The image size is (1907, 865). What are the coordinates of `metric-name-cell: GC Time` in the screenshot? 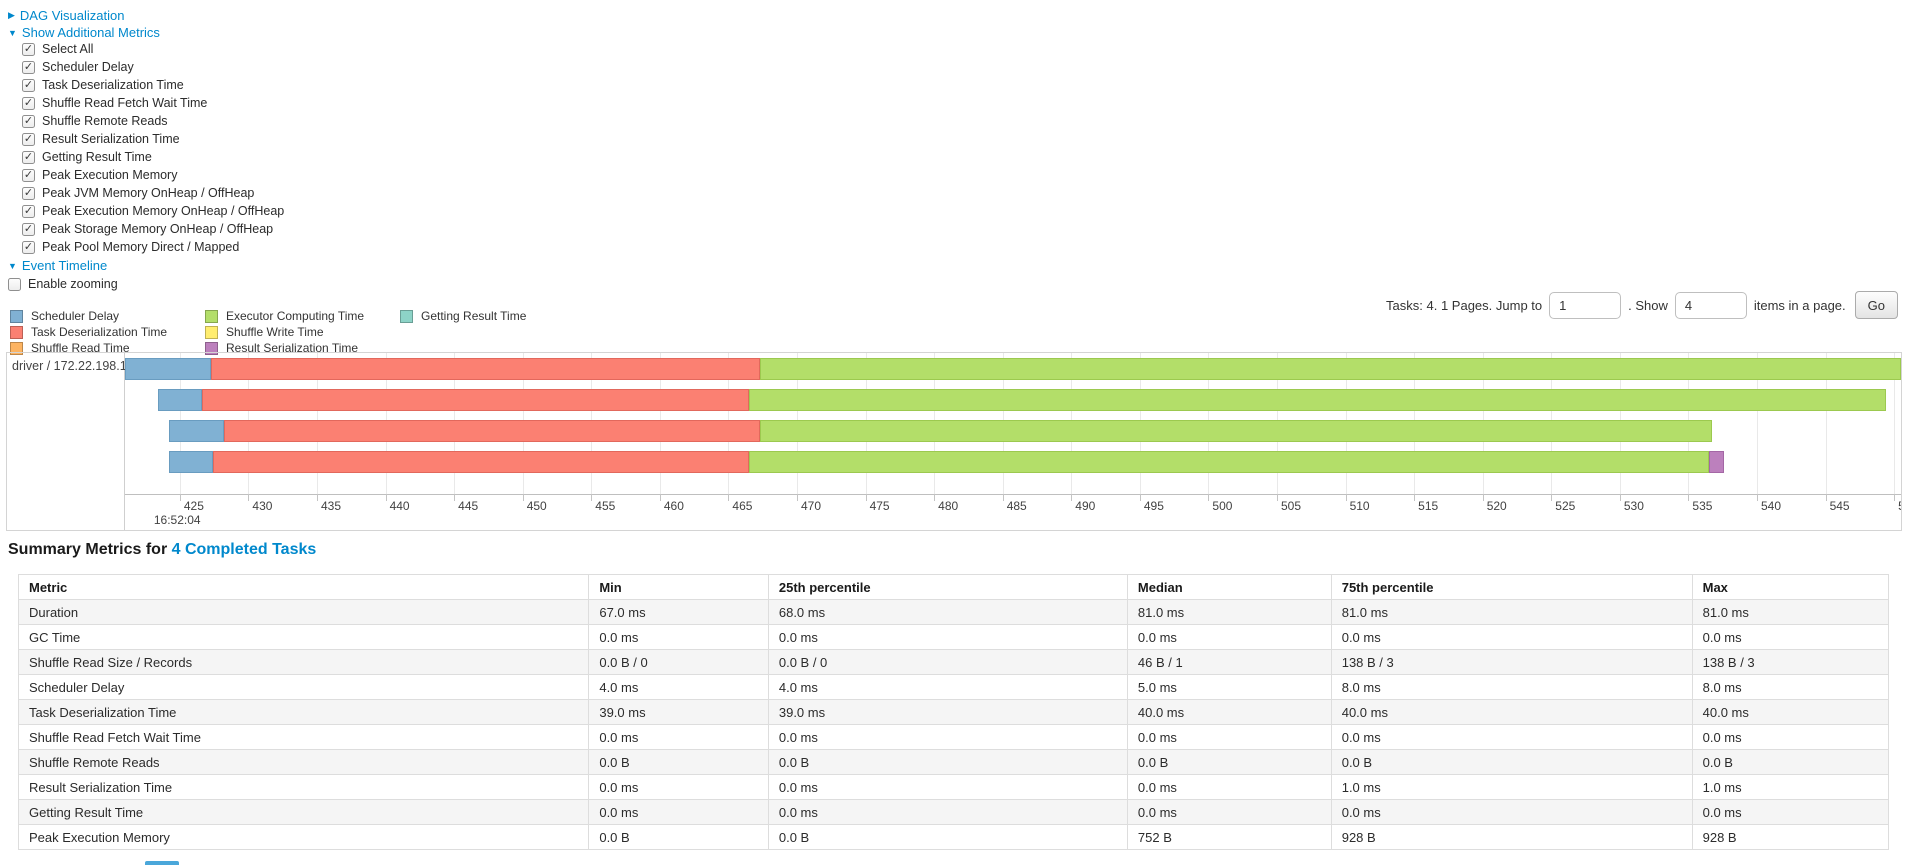 It's located at (303, 637).